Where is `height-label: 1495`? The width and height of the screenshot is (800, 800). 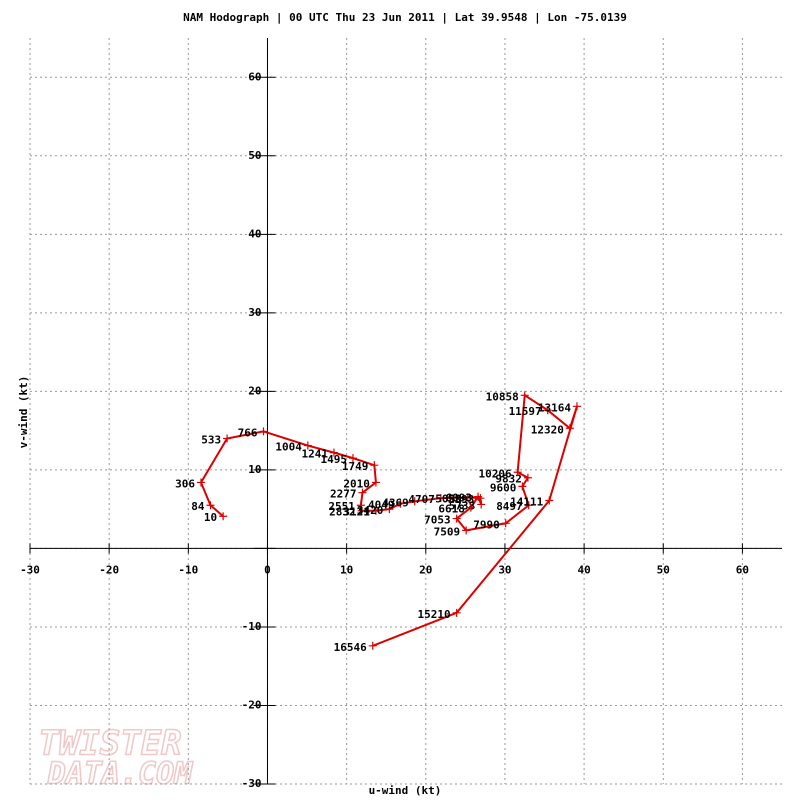 height-label: 1495 is located at coordinates (333, 459).